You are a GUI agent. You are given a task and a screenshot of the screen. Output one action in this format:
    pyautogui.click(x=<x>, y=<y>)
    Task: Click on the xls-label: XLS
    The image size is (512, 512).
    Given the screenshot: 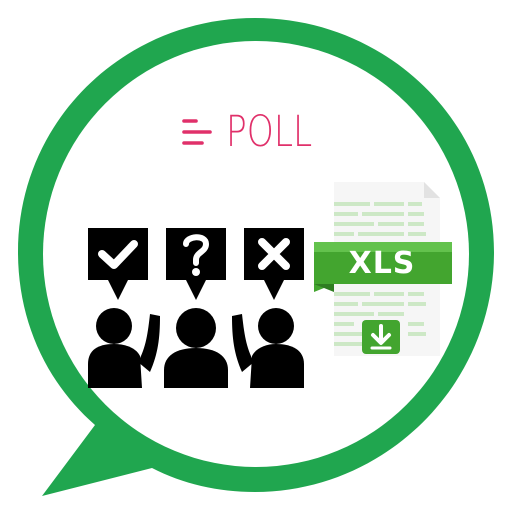 What is the action you would take?
    pyautogui.click(x=382, y=263)
    